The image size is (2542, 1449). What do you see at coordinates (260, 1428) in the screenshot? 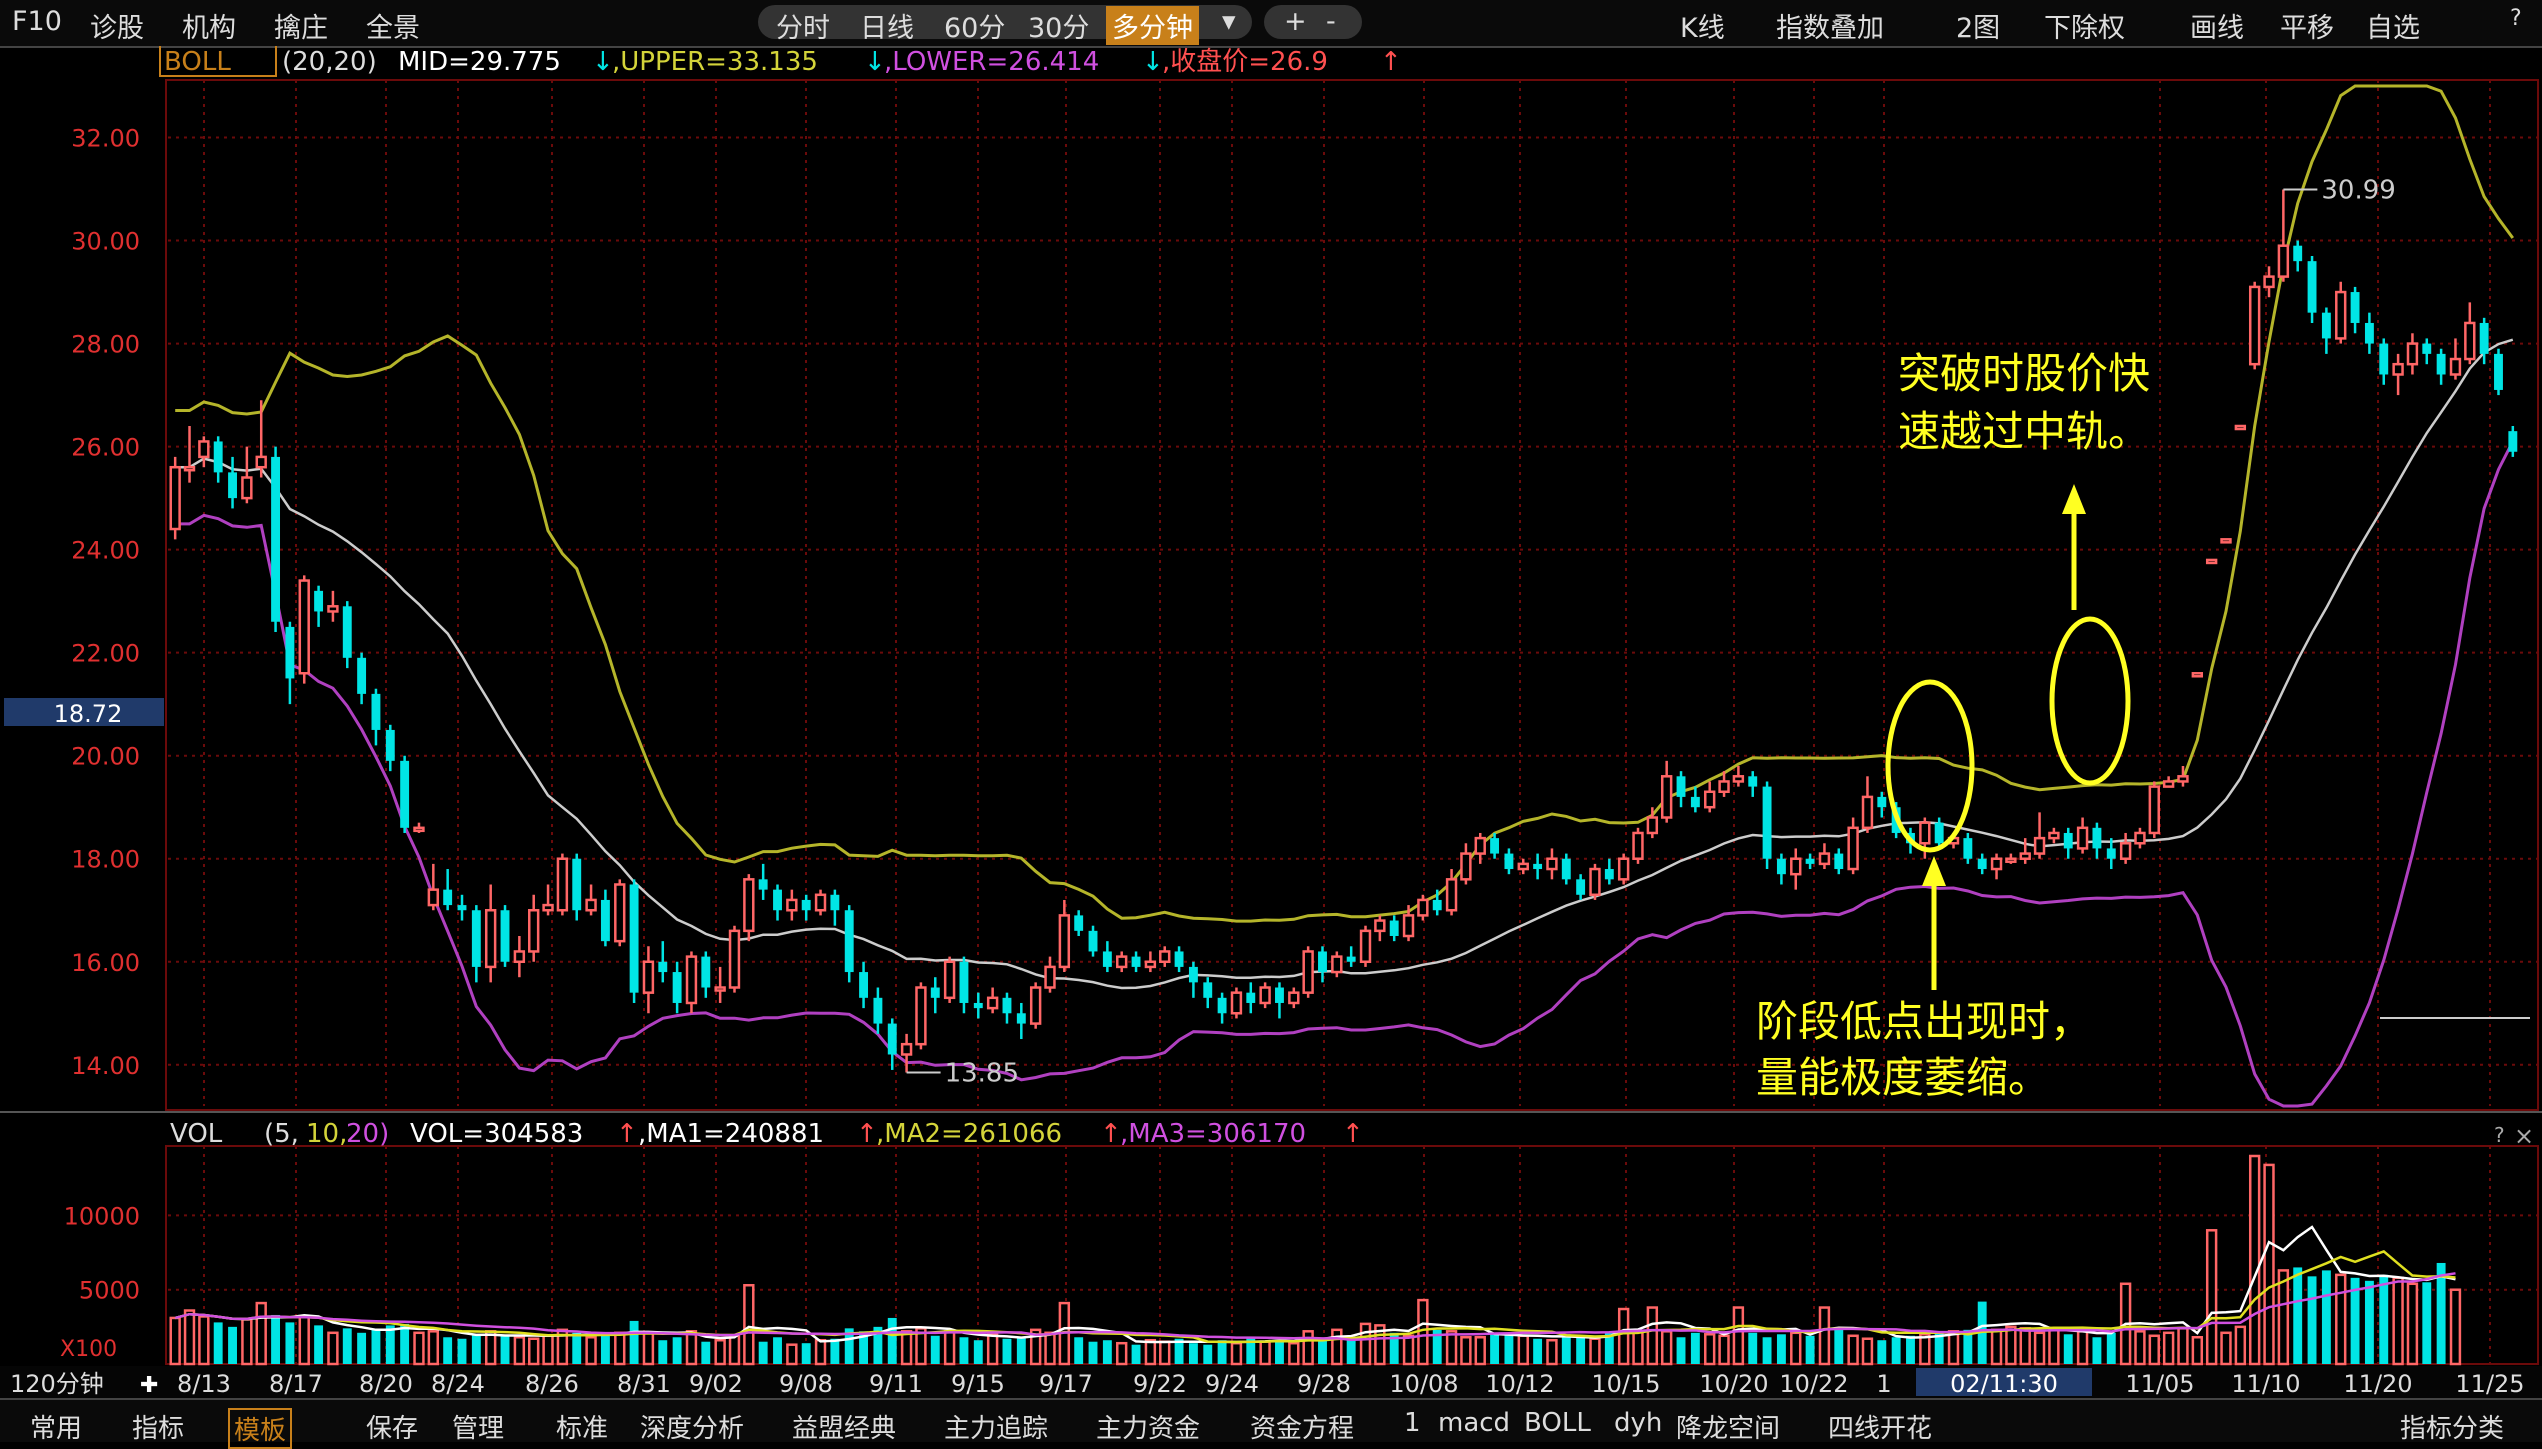
I see `template-menu: 模板` at bounding box center [260, 1428].